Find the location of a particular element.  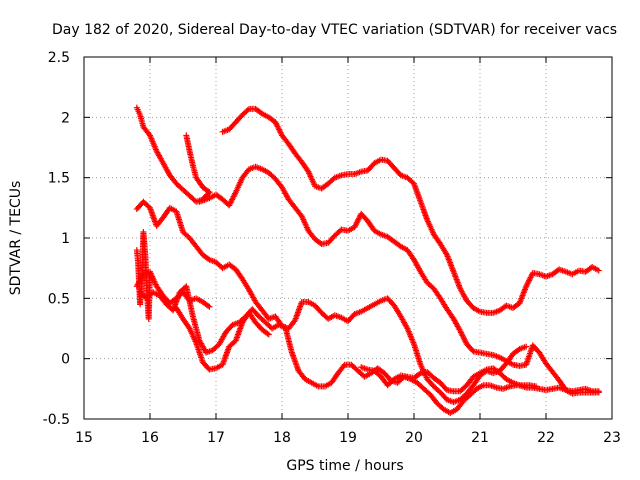

x-tick-label: 19 is located at coordinates (348, 438).